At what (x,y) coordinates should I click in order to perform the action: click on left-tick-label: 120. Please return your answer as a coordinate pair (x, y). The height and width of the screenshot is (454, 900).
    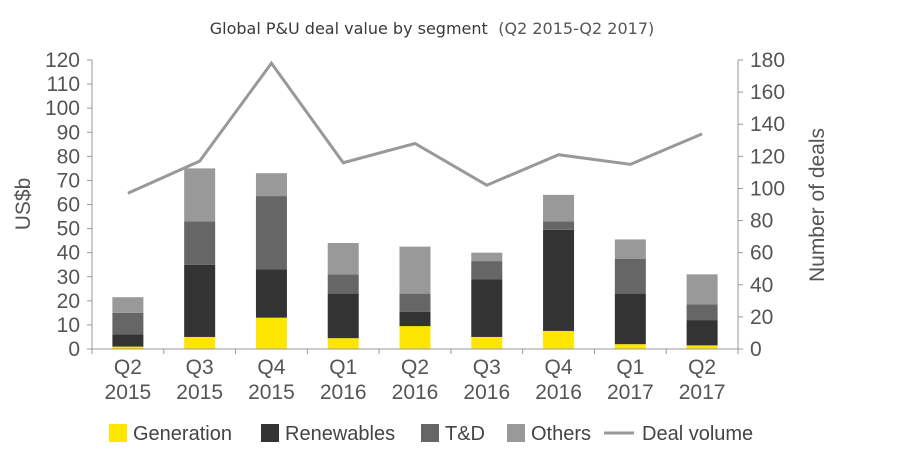
    Looking at the image, I should click on (62, 60).